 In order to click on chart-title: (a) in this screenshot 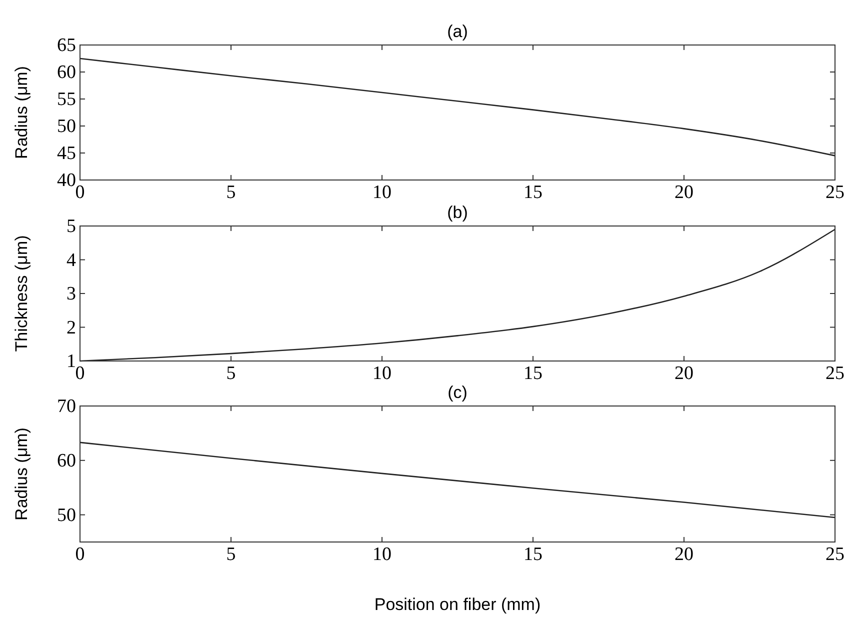, I will do `click(457, 31)`.